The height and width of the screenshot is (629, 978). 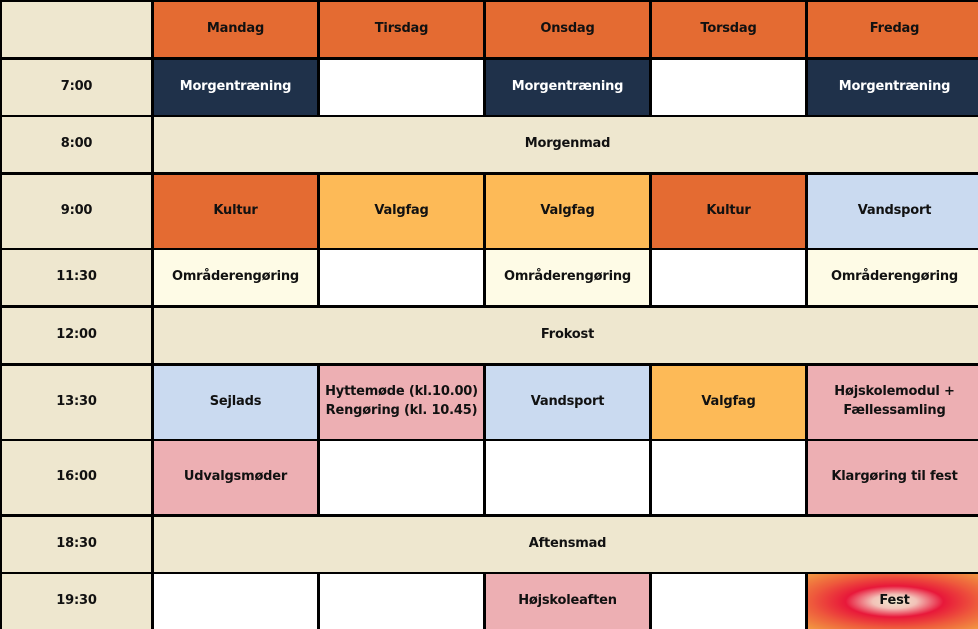 What do you see at coordinates (728, 29) in the screenshot?
I see `day-header-thursday: Torsdag` at bounding box center [728, 29].